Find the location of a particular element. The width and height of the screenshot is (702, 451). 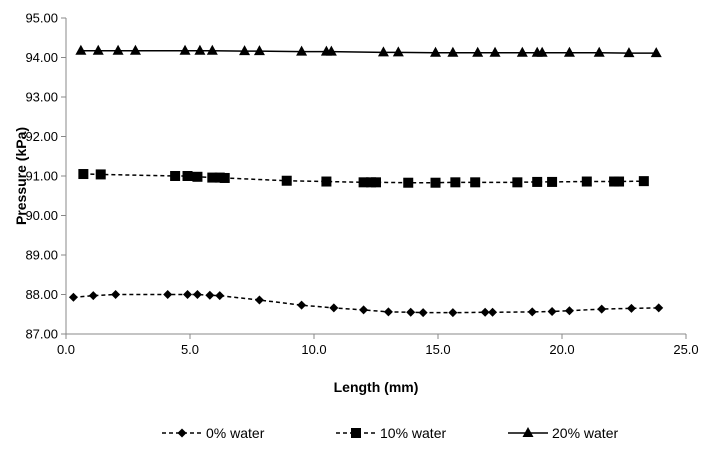

series-square is located at coordinates (363, 178).